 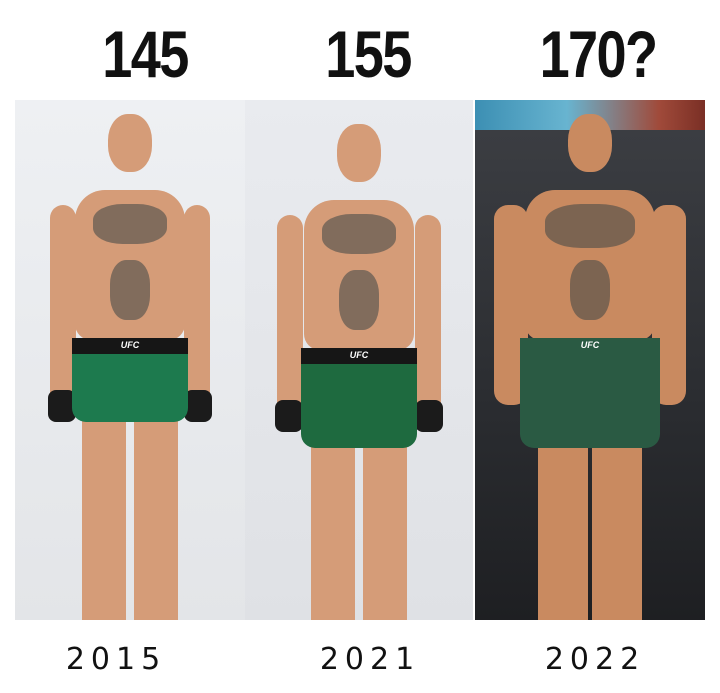 I want to click on year-label-3: 2022, so click(x=595, y=659).